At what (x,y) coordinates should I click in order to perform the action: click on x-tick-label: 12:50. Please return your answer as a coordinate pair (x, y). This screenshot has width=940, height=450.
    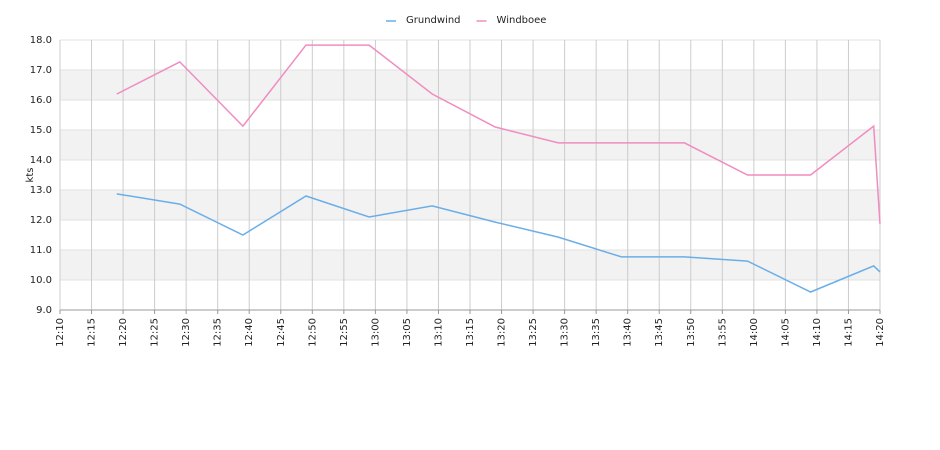
    Looking at the image, I should click on (312, 332).